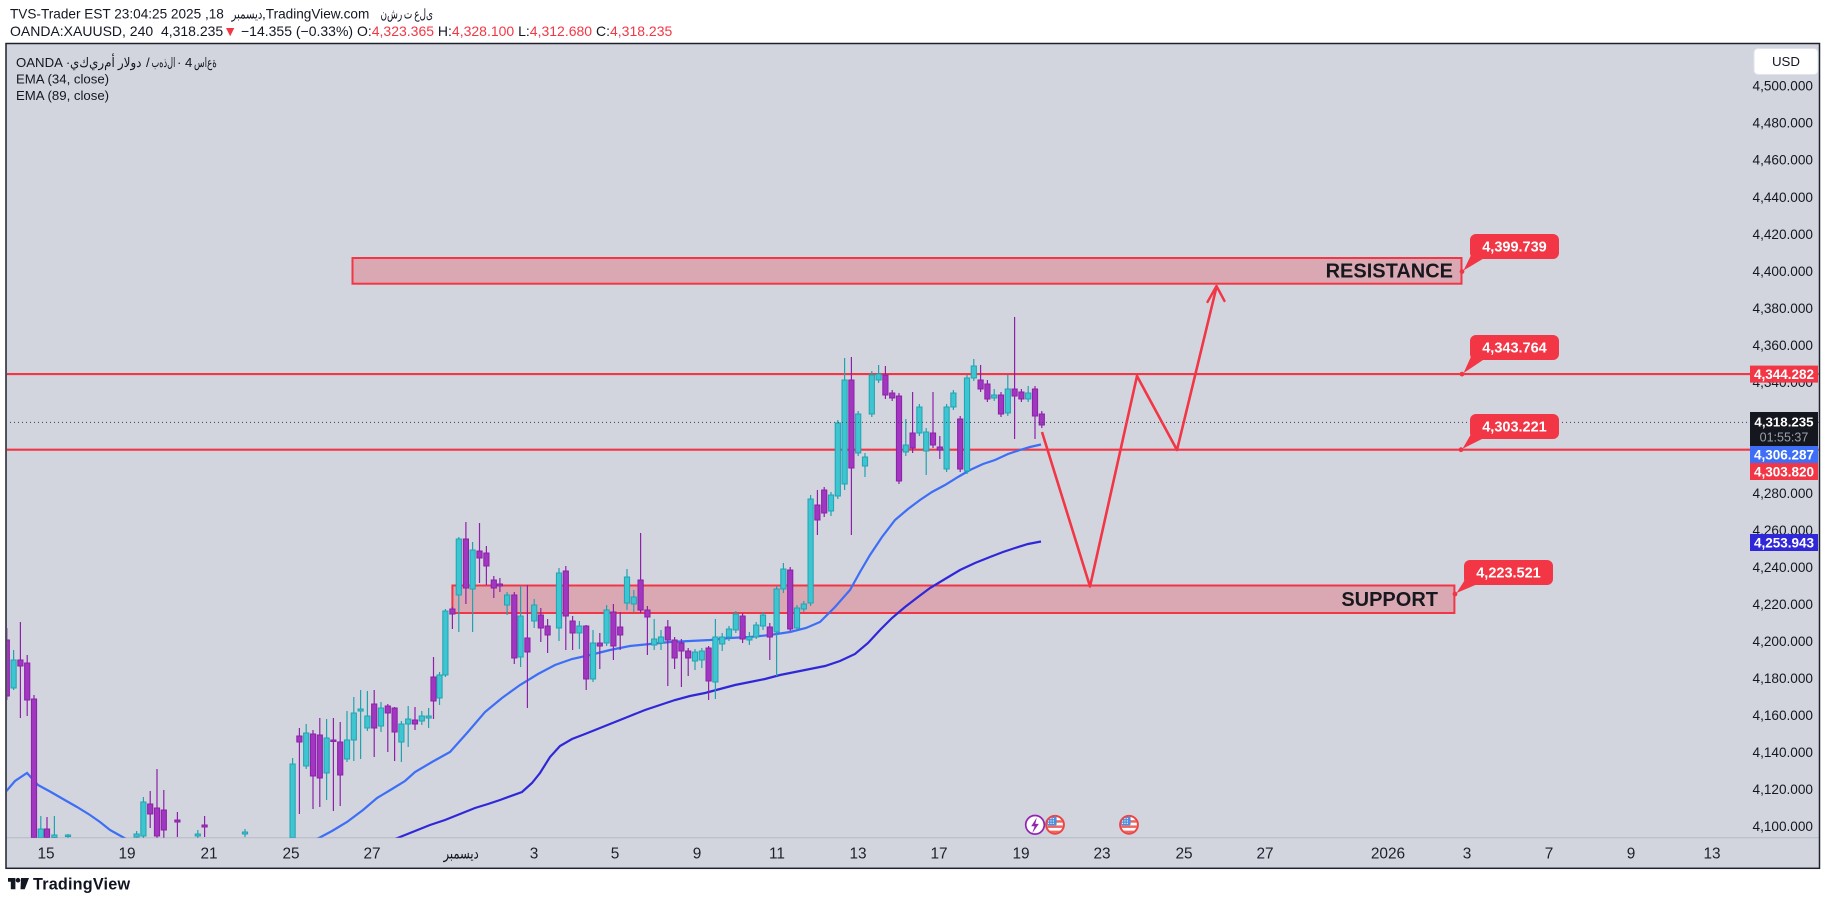 This screenshot has height=903, width=1829. Describe the element at coordinates (1514, 349) in the screenshot. I see `svg-text: 4,343.764` at that location.